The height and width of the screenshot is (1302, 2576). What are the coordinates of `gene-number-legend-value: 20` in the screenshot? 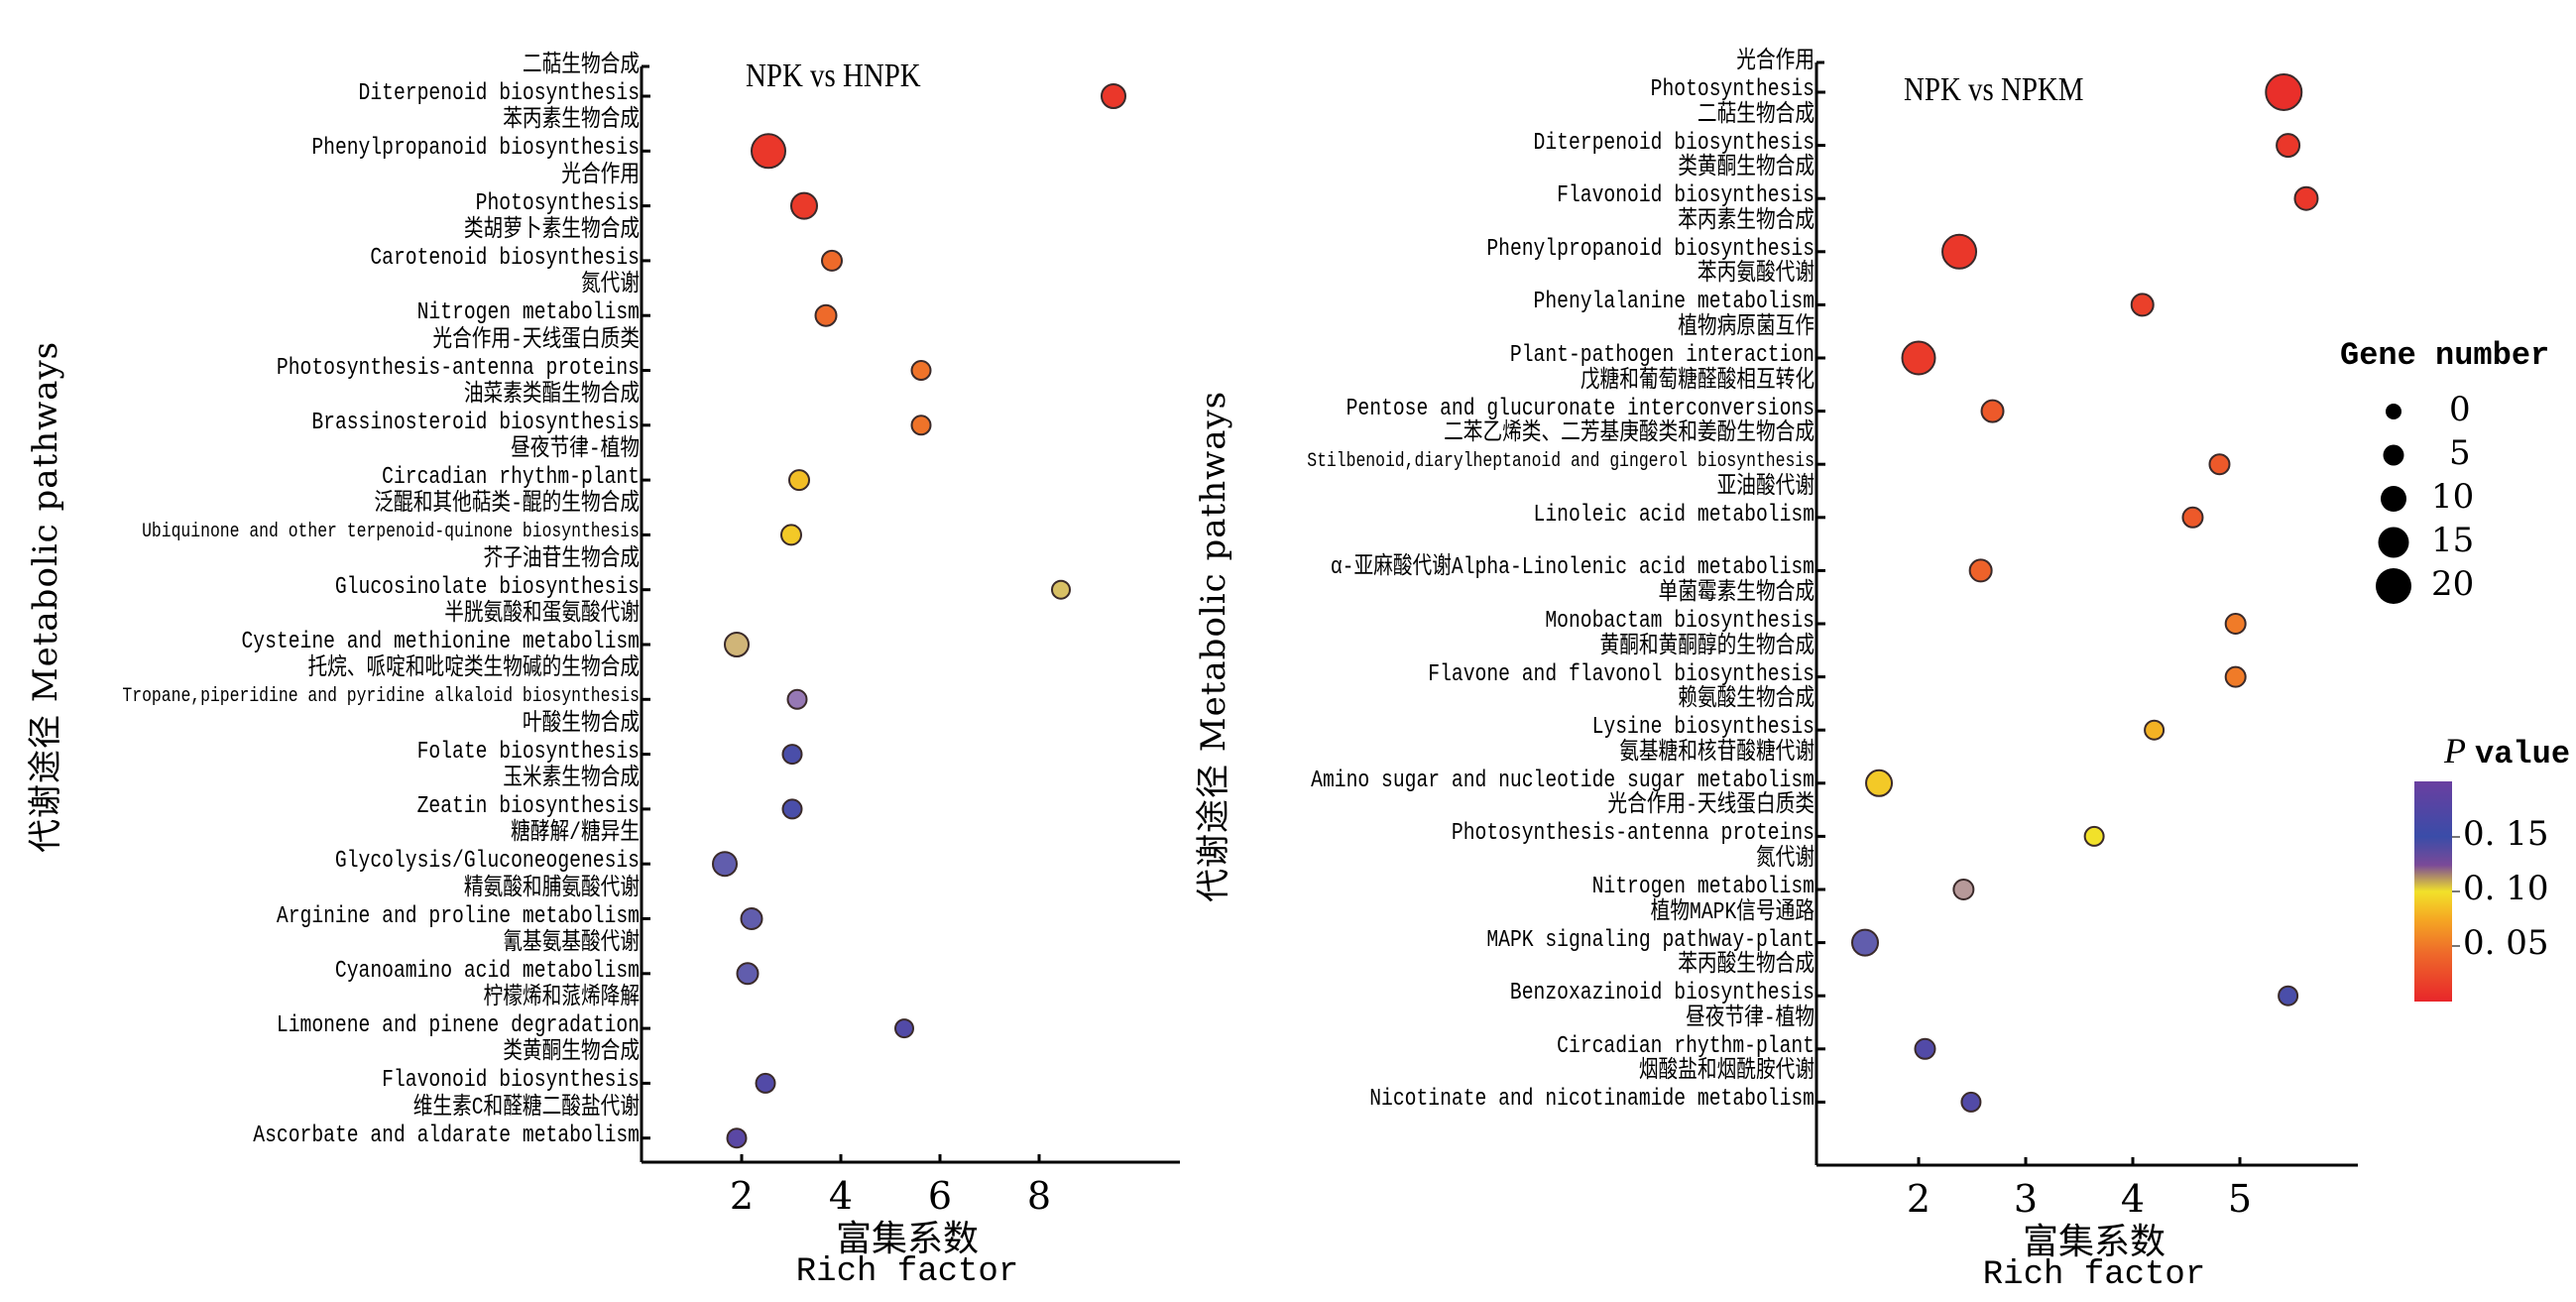 It's located at (2453, 584).